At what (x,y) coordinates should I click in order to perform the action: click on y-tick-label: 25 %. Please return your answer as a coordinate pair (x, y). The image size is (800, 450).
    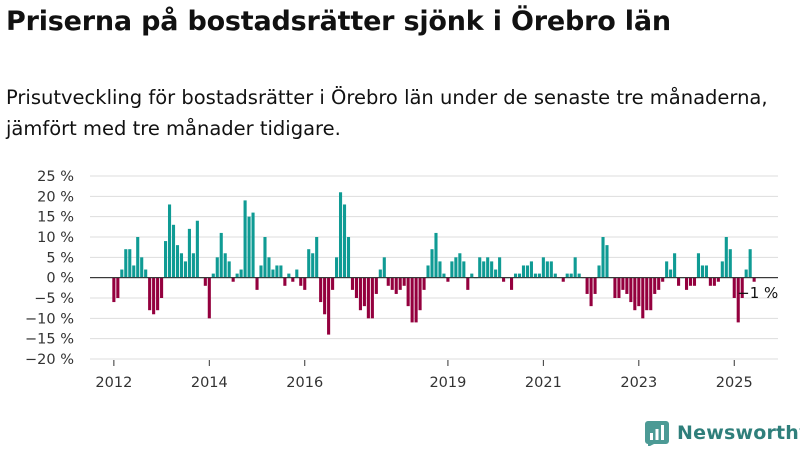
    Looking at the image, I should click on (55, 177).